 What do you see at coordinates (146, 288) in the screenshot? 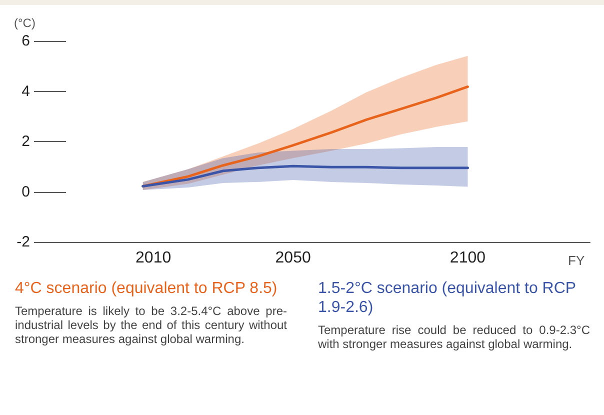
I see `text: 4°C scenario (equivalent to RCP 8.5)` at bounding box center [146, 288].